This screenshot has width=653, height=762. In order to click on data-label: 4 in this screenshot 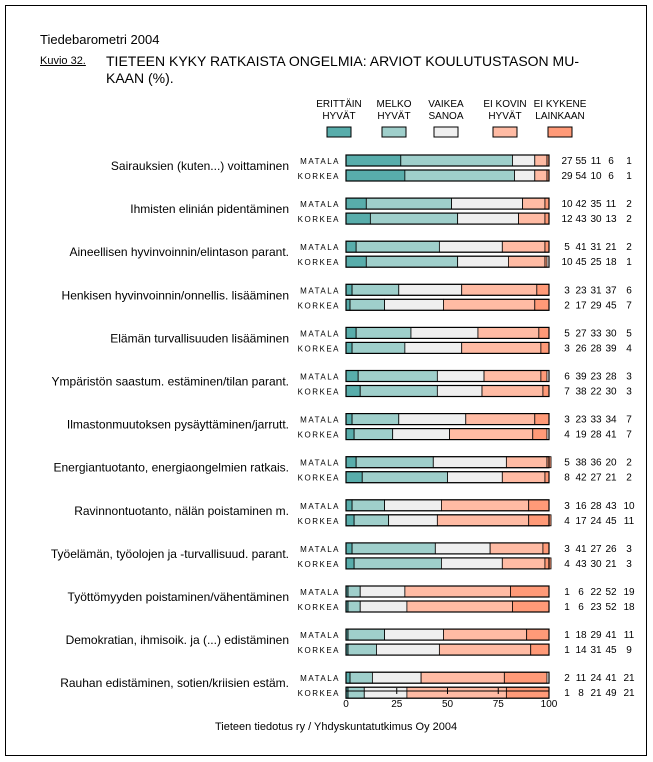, I will do `click(567, 564)`.